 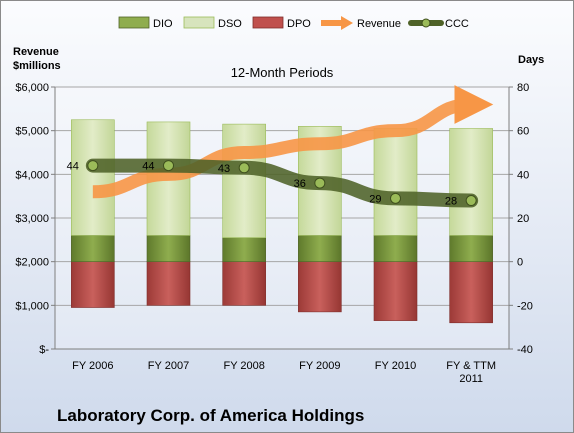 What do you see at coordinates (92, 366) in the screenshot?
I see `x-tick-label: FY 2006` at bounding box center [92, 366].